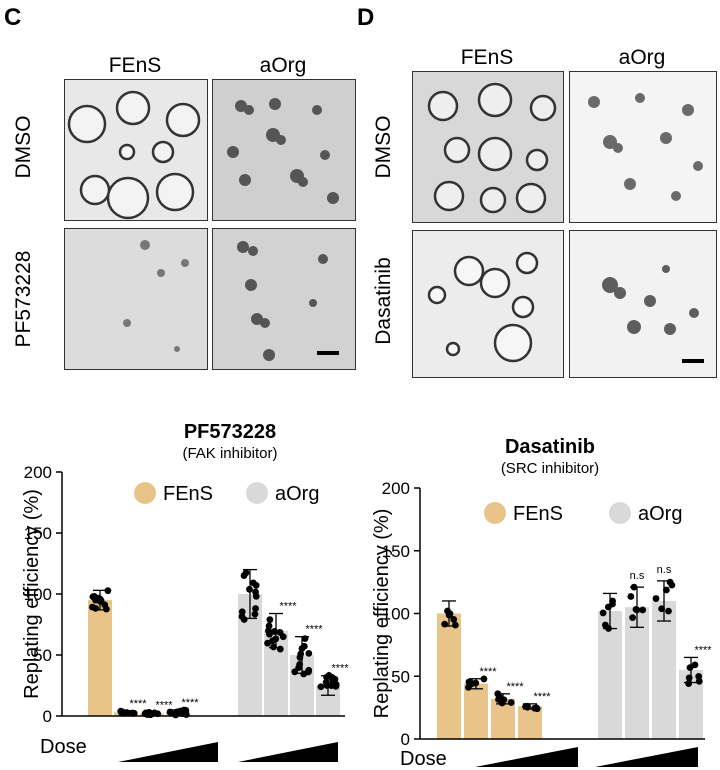 This screenshot has width=720, height=770. What do you see at coordinates (550, 468) in the screenshot?
I see `chart-d-subtitle: (SRC inhibitor)` at bounding box center [550, 468].